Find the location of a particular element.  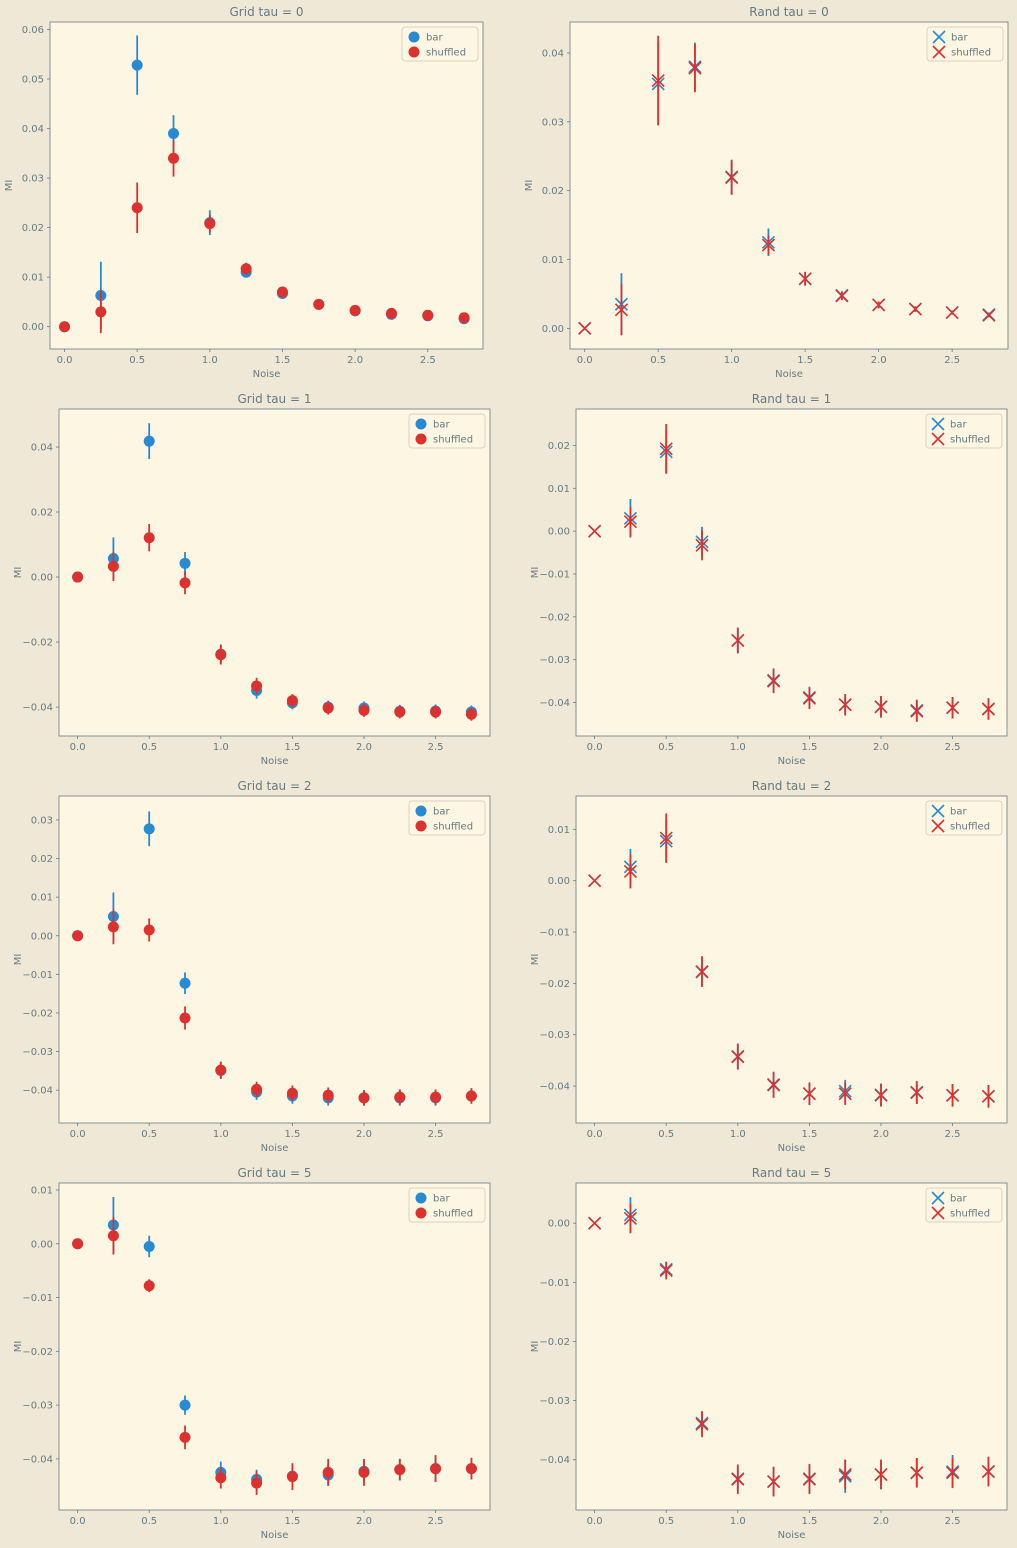

legend: bar shuffled is located at coordinates (447, 431).